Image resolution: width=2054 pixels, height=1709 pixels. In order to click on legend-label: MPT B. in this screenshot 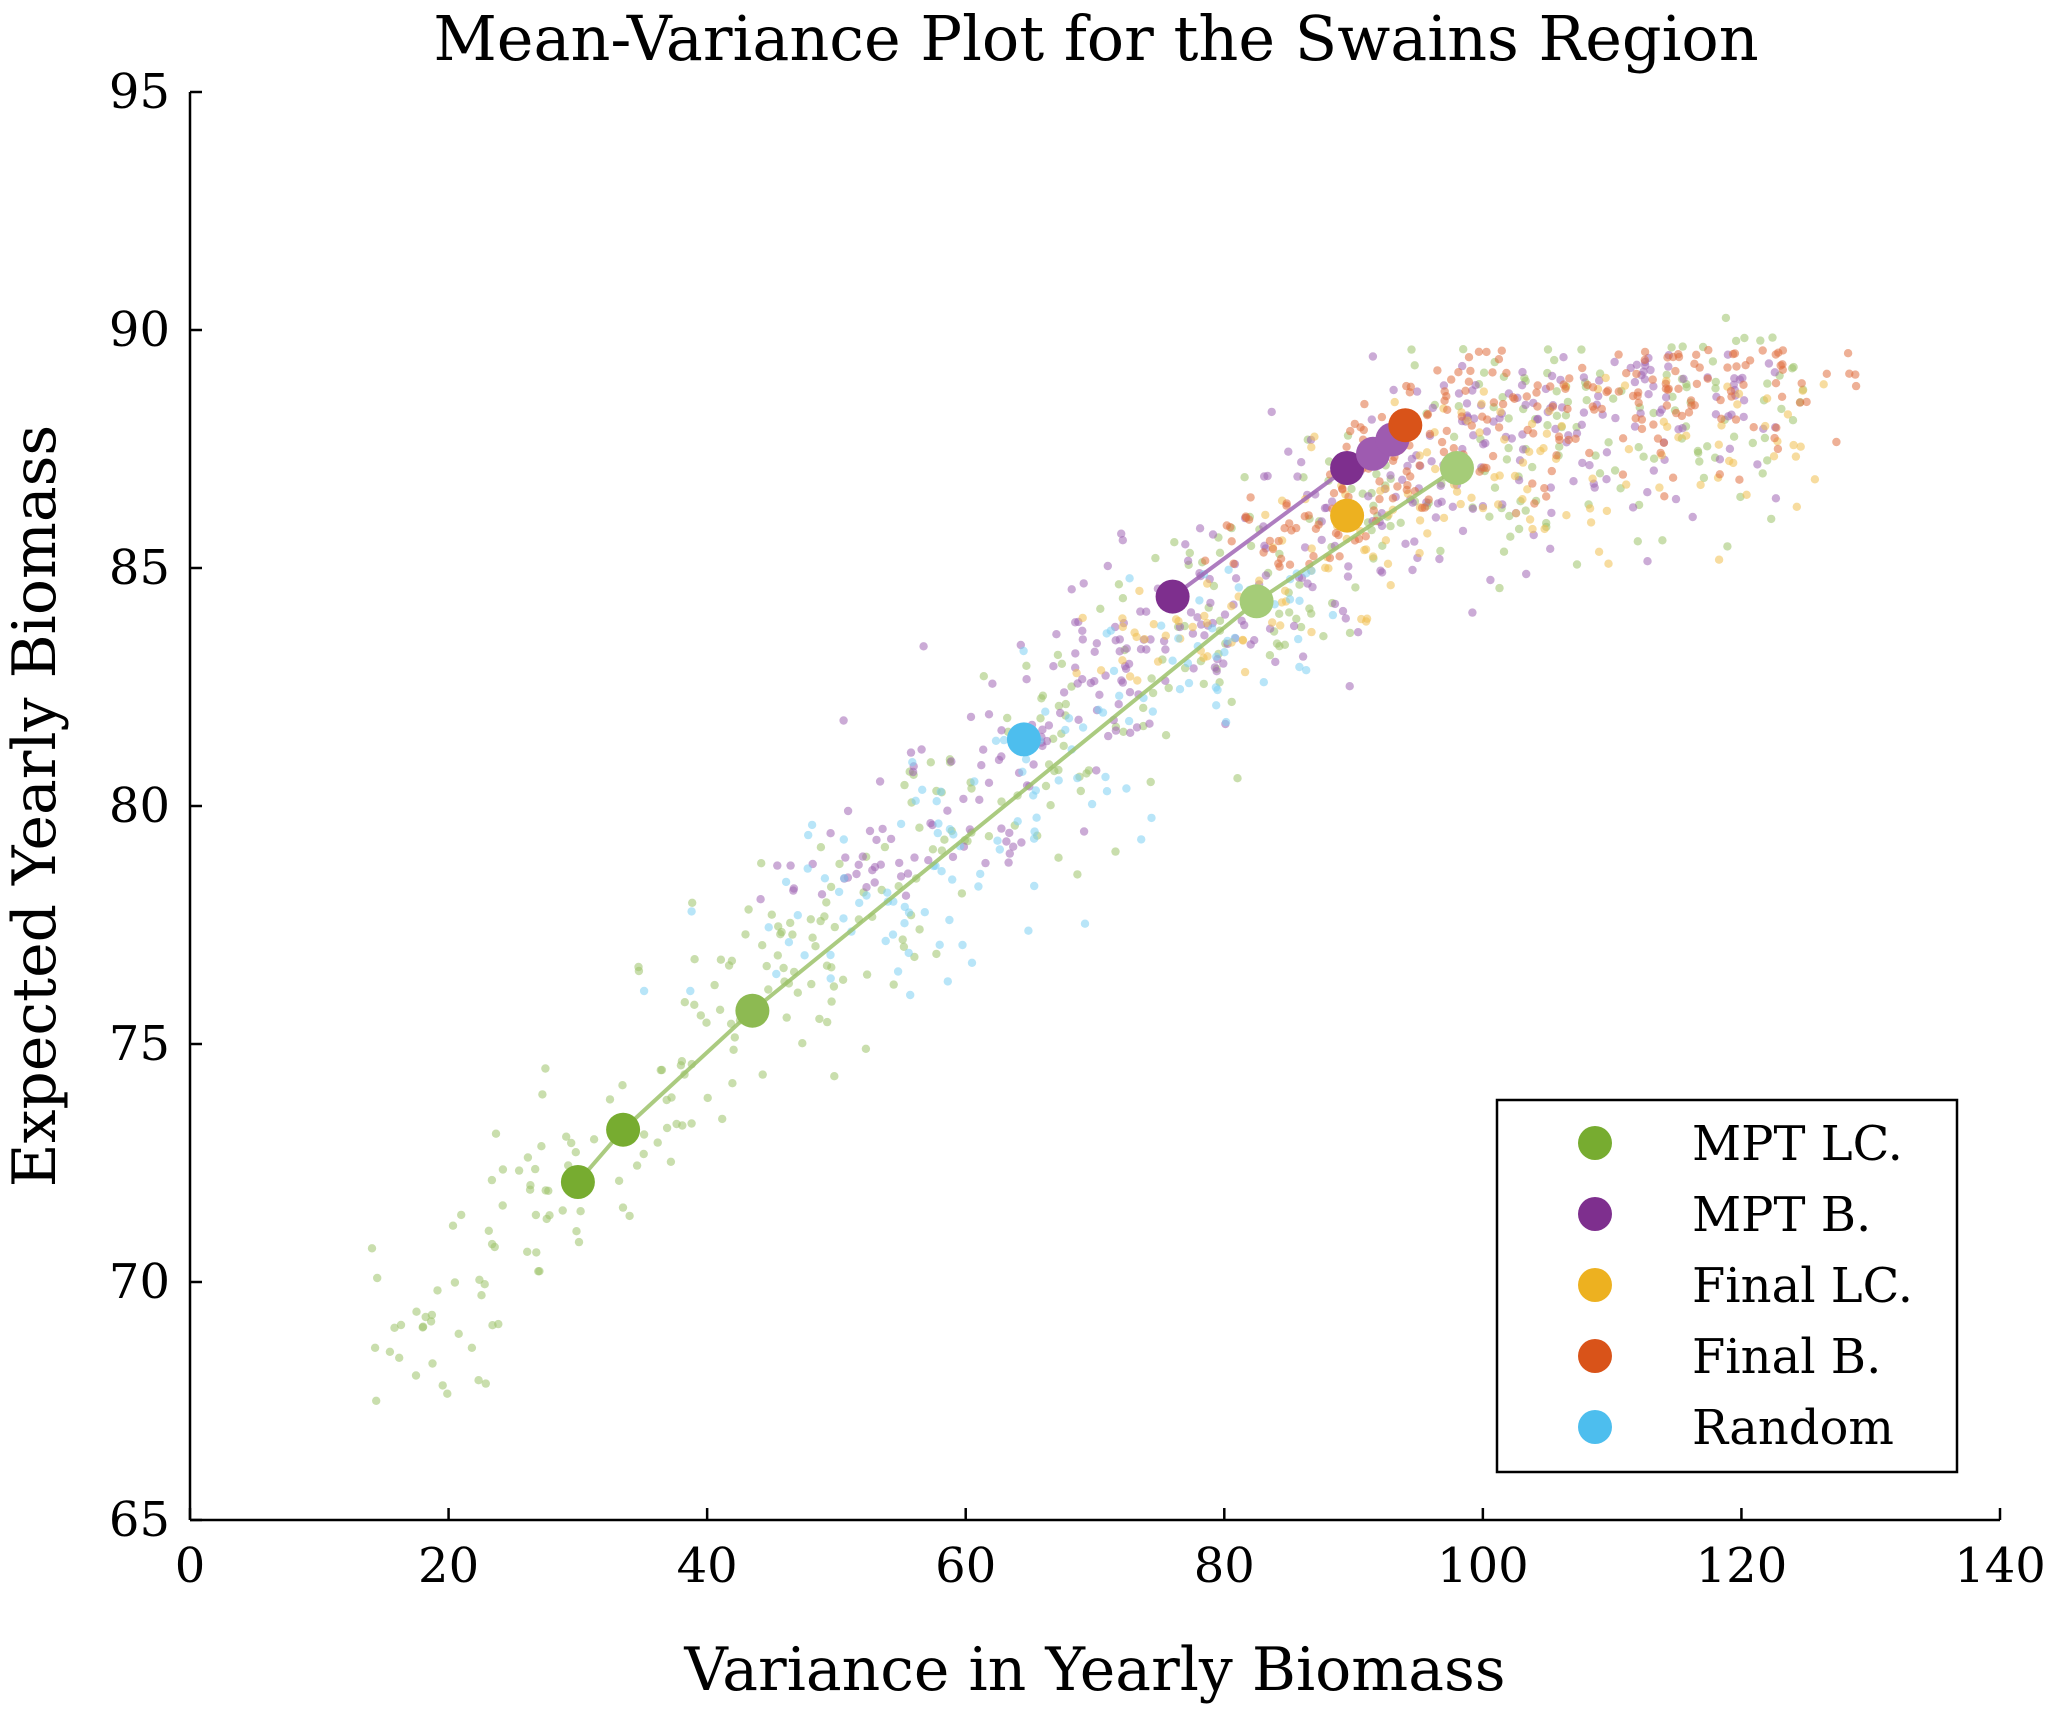, I will do `click(1781, 1215)`.